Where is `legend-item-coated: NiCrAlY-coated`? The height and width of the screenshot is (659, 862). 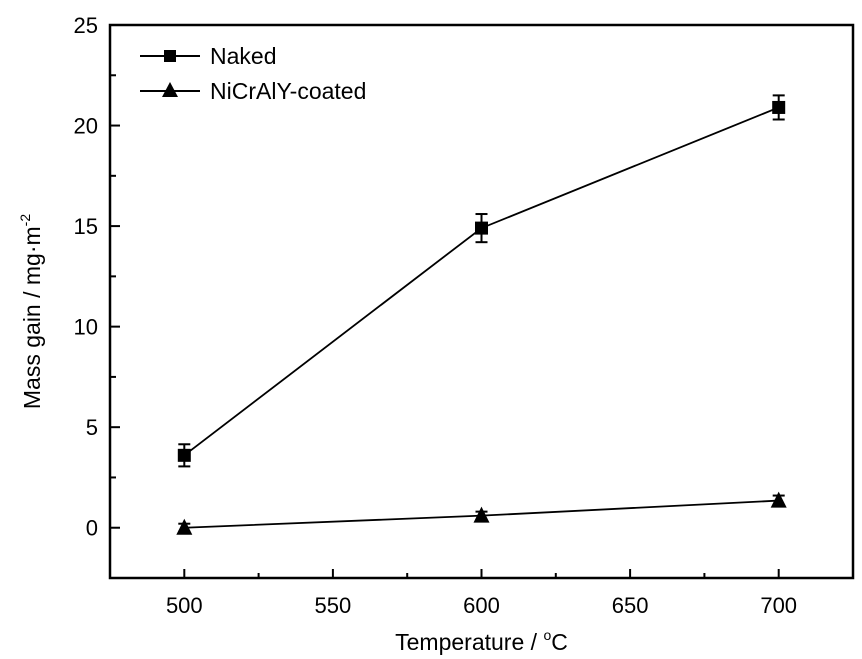 legend-item-coated: NiCrAlY-coated is located at coordinates (253, 91).